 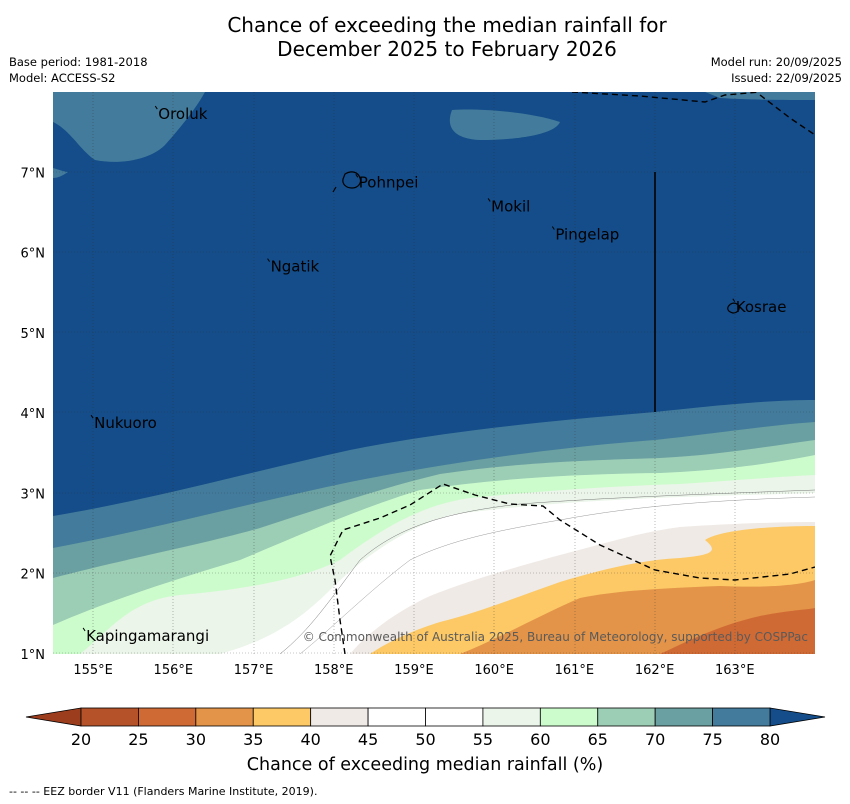 What do you see at coordinates (598, 739) in the screenshot?
I see `colorbar-tick-label: 65` at bounding box center [598, 739].